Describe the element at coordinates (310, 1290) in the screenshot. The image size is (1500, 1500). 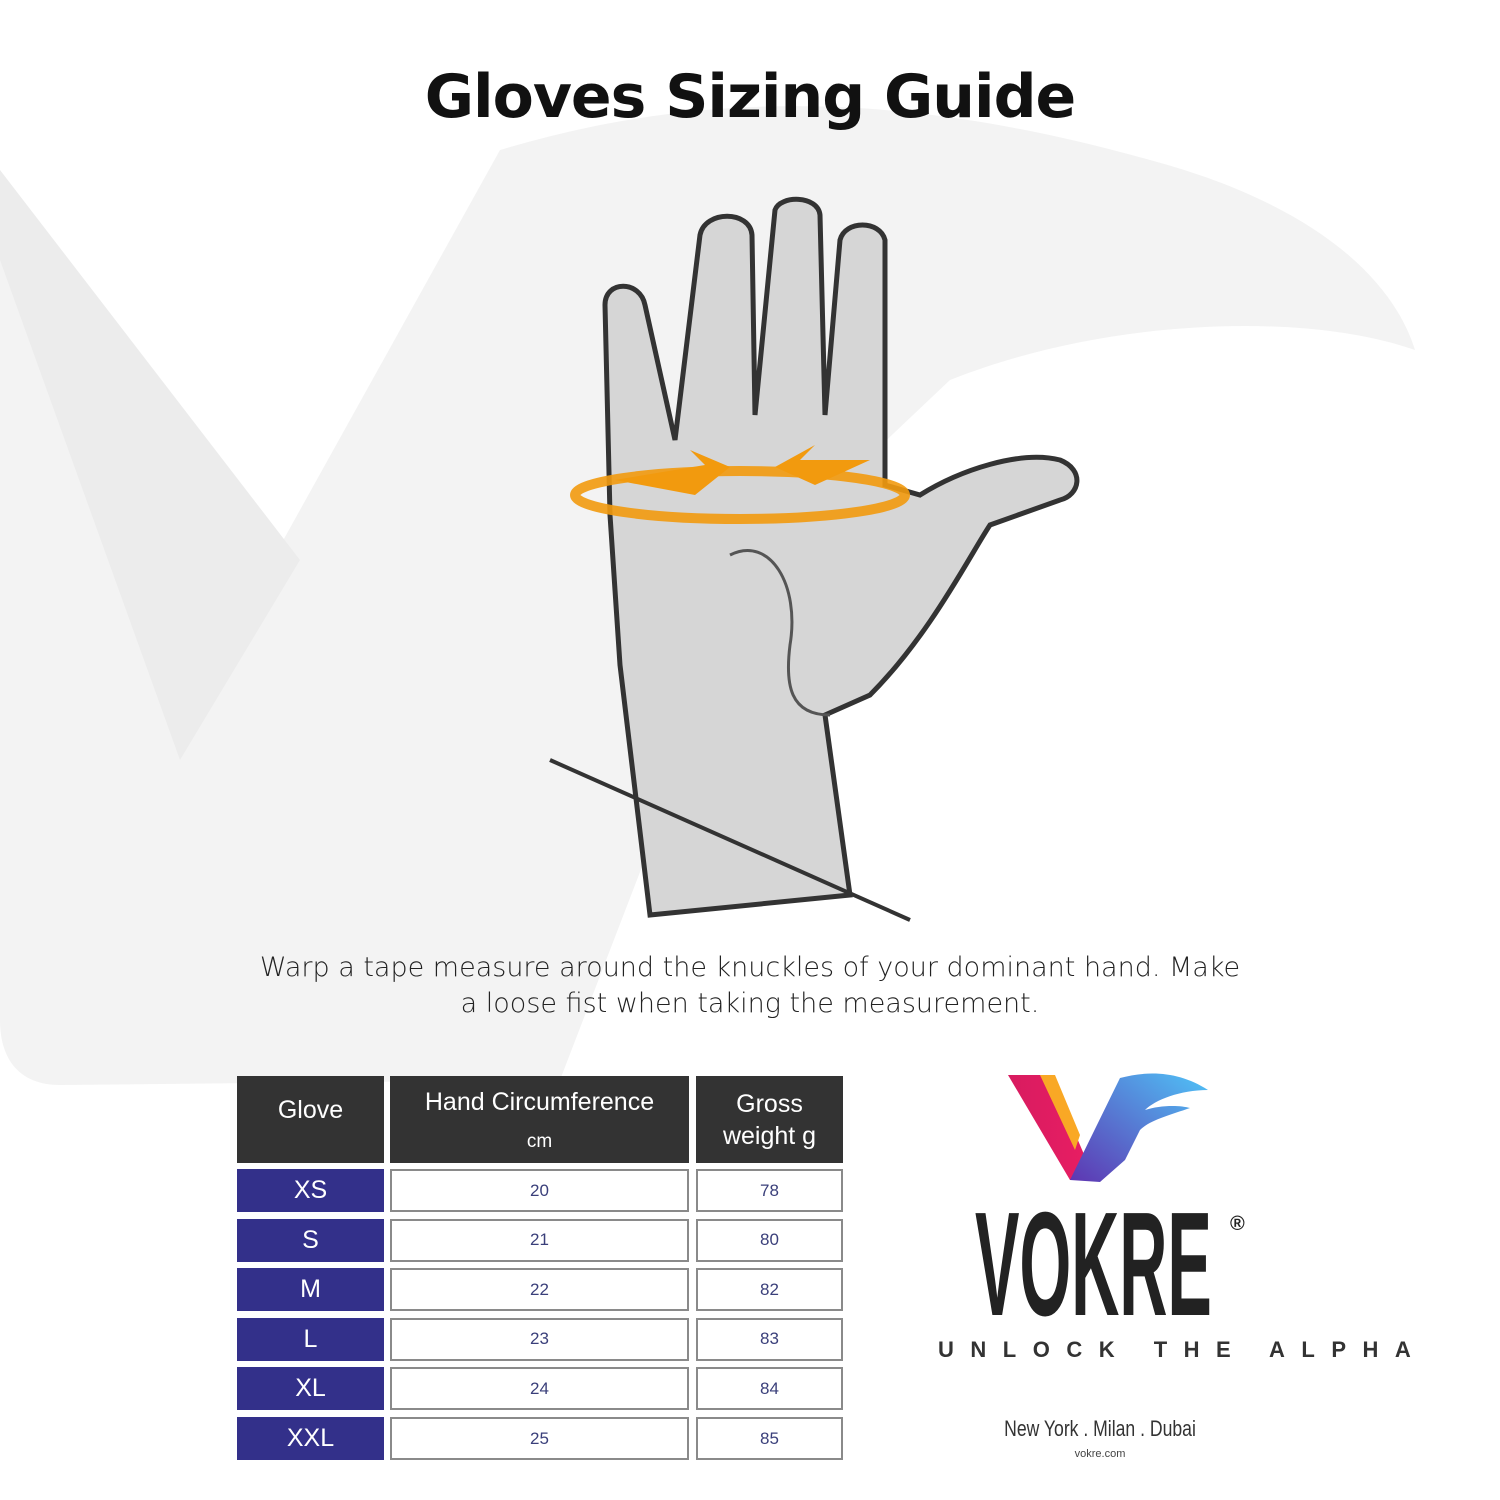
I see `size-cell: M` at that location.